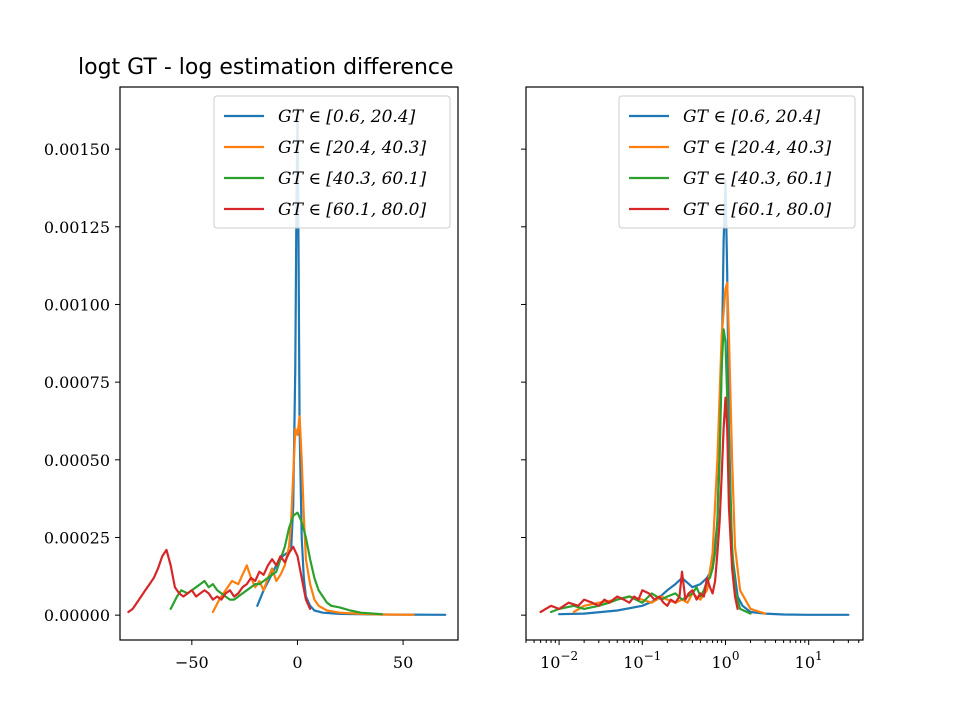  What do you see at coordinates (809, 660) in the screenshot?
I see `x-tick-label: 10¹` at bounding box center [809, 660].